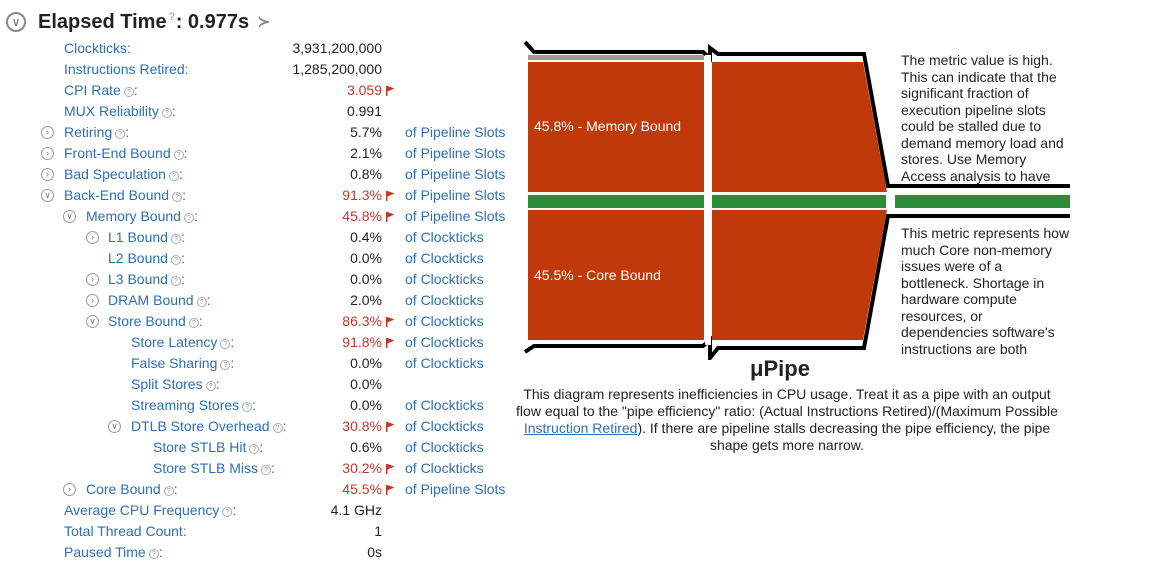 Image resolution: width=1169 pixels, height=582 pixels. Describe the element at coordinates (580, 428) in the screenshot. I see `instruction-retired-link: Instruction Retired` at that location.